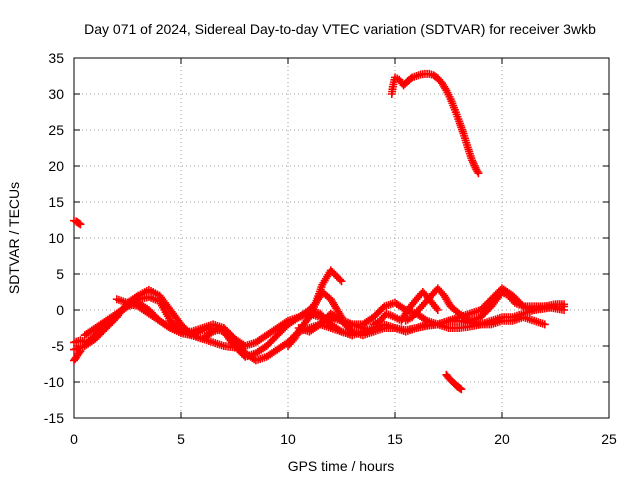 The image size is (640, 480). What do you see at coordinates (502, 439) in the screenshot?
I see `x-tick-label: 20` at bounding box center [502, 439].